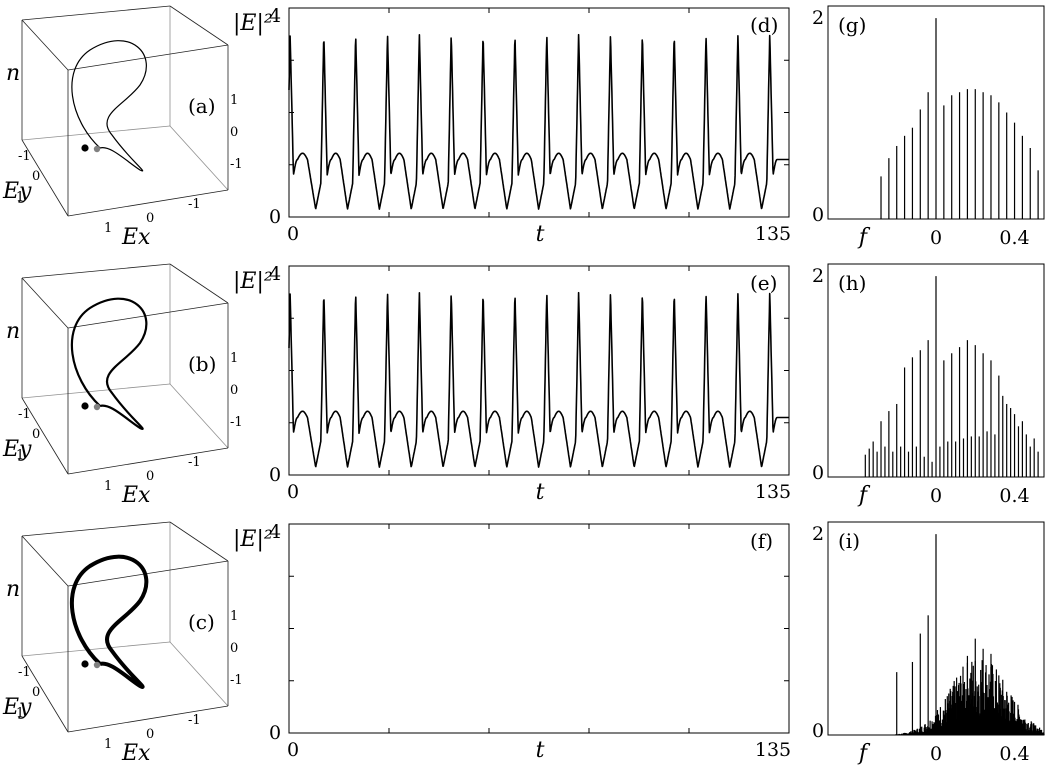 Image resolution: width=1045 pixels, height=766 pixels. What do you see at coordinates (202, 364) in the screenshot?
I see `panel-label: (b)` at bounding box center [202, 364].